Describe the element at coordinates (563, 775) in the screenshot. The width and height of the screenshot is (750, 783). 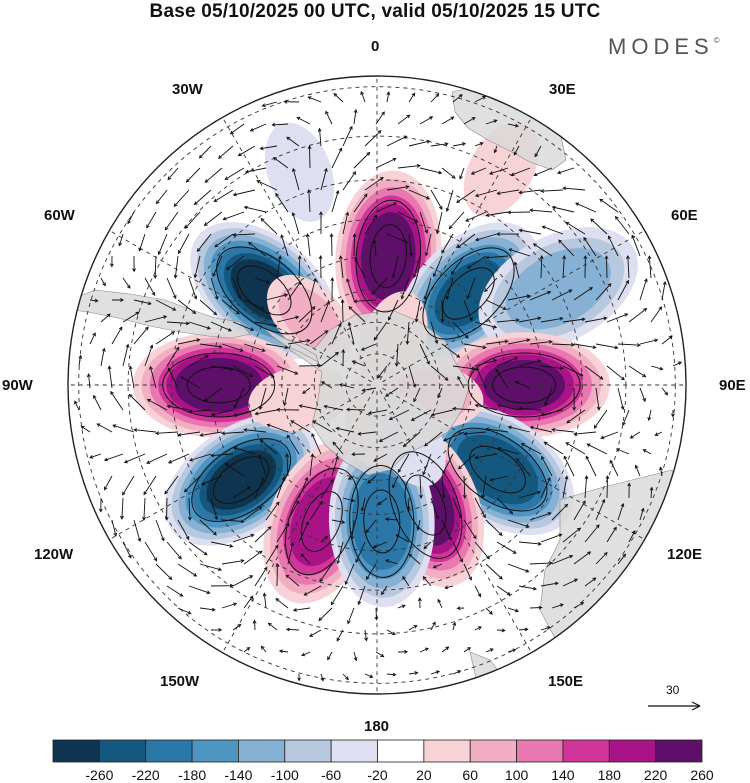
I see `colorbar-tick-label: 140` at that location.